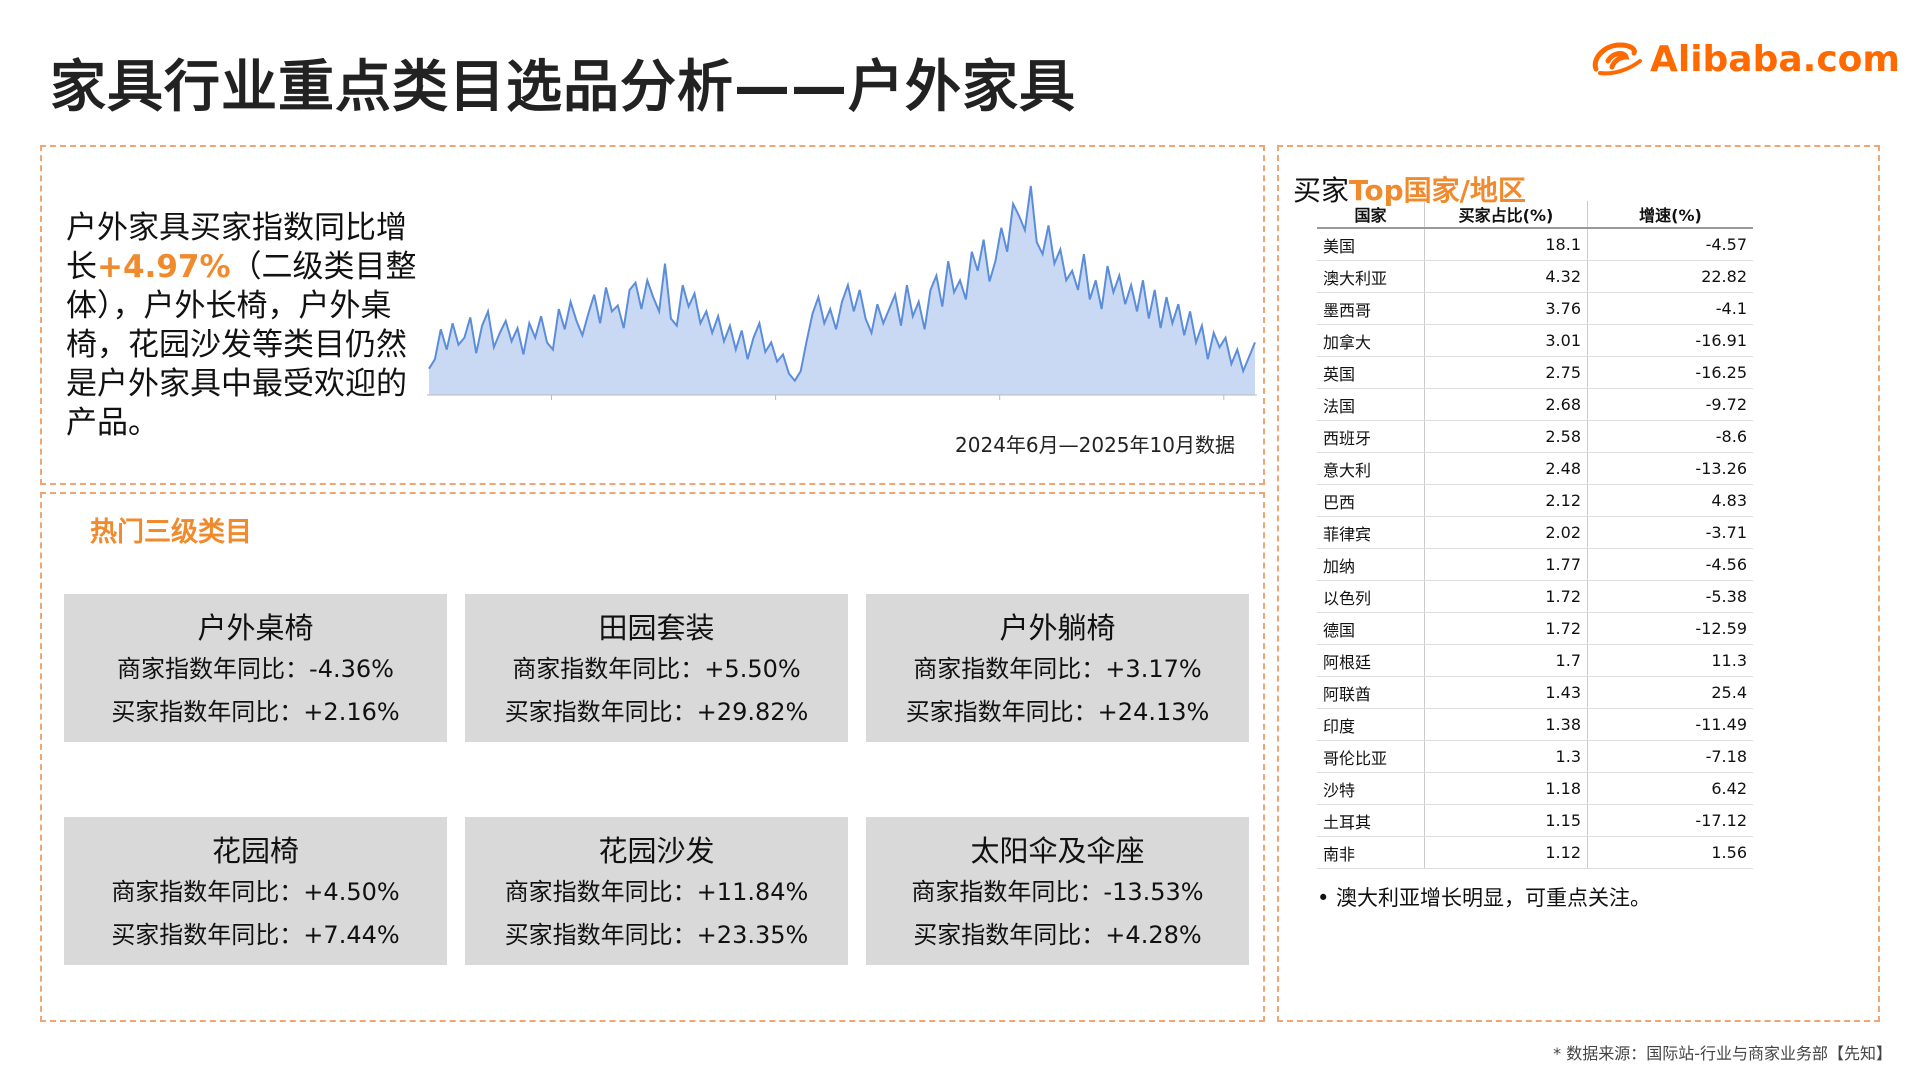  What do you see at coordinates (1670, 372) in the screenshot?
I see `cell-growth: -16.25` at bounding box center [1670, 372].